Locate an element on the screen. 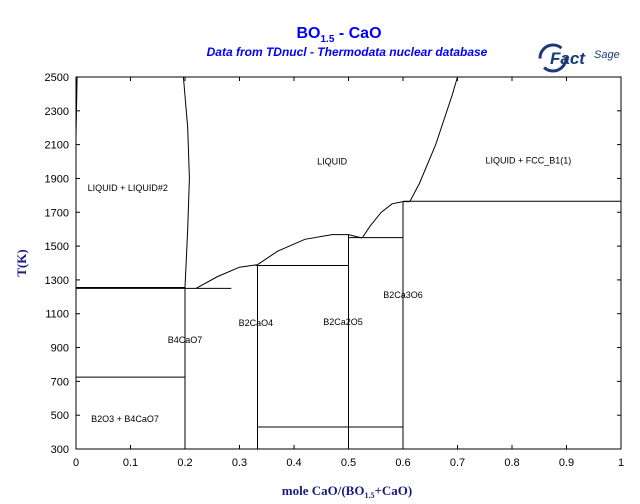 This screenshot has height=504, width=640. x-axis-title-pre: mole CaO/(BO is located at coordinates (323, 490).